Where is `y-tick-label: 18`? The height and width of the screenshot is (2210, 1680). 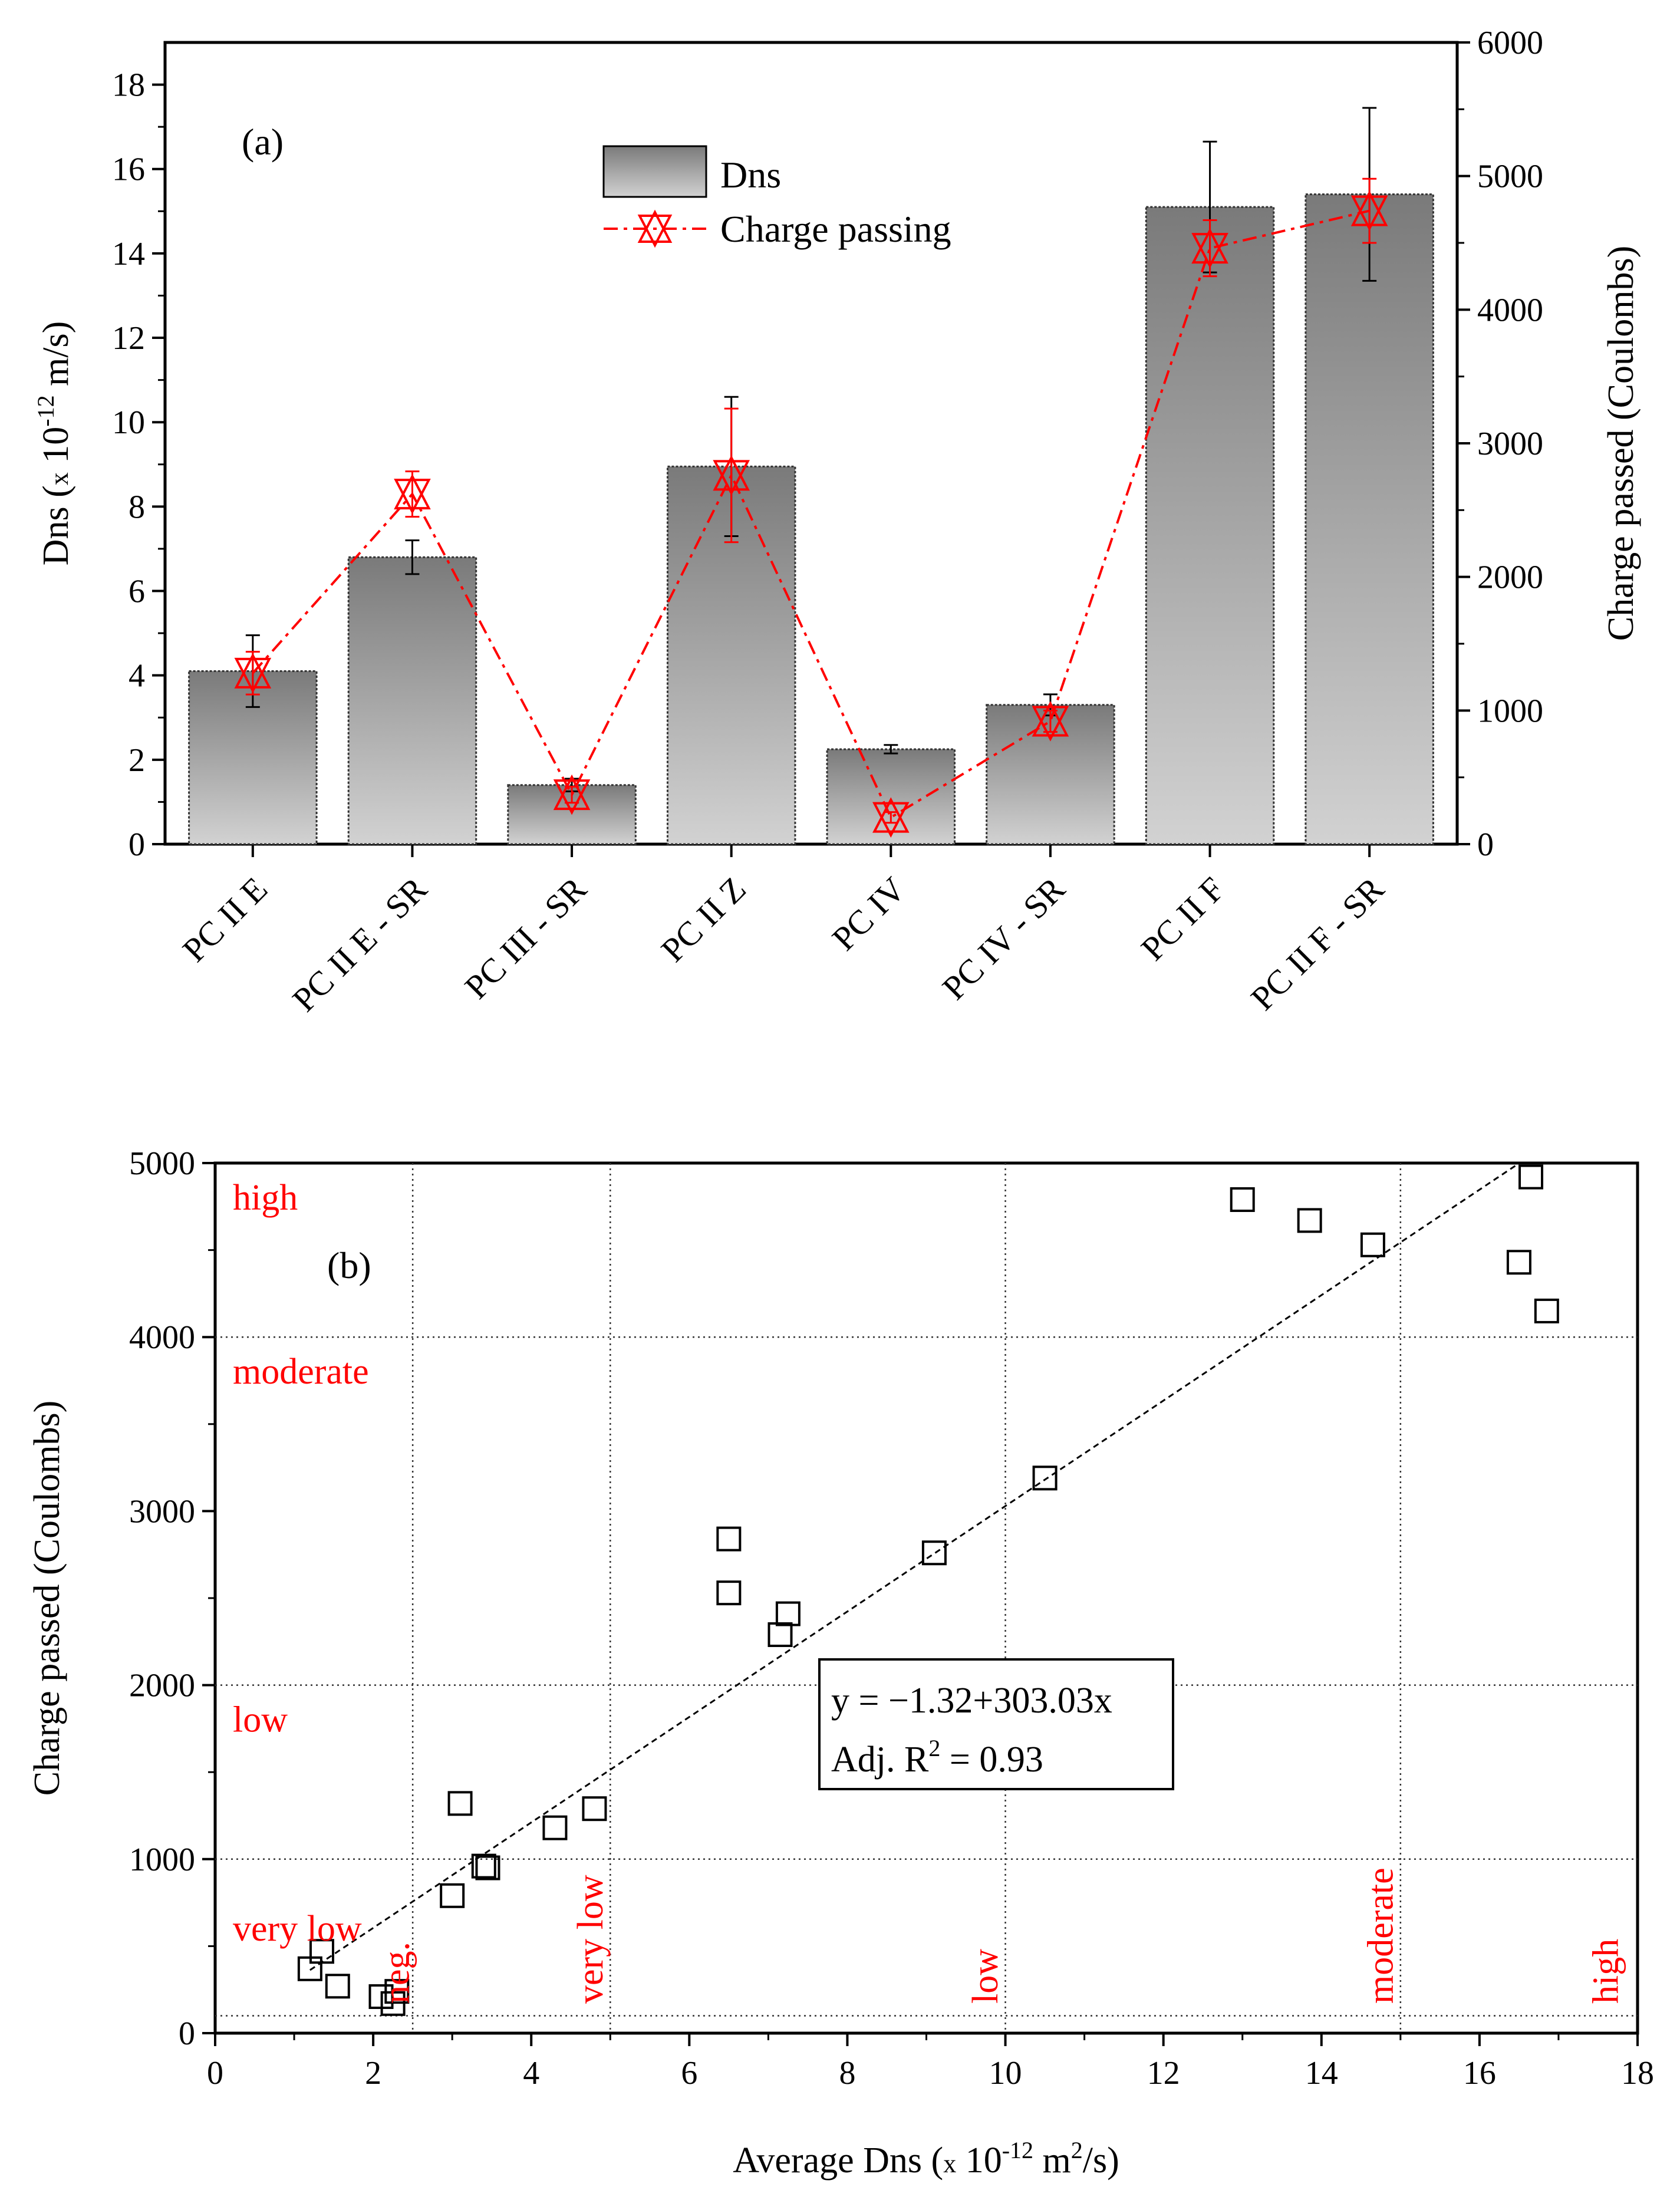 y-tick-label: 18 is located at coordinates (128, 85).